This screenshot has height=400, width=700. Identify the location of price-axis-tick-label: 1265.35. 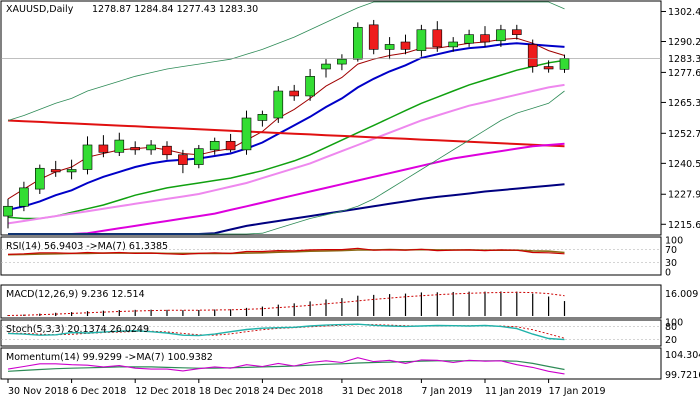
(684, 103).